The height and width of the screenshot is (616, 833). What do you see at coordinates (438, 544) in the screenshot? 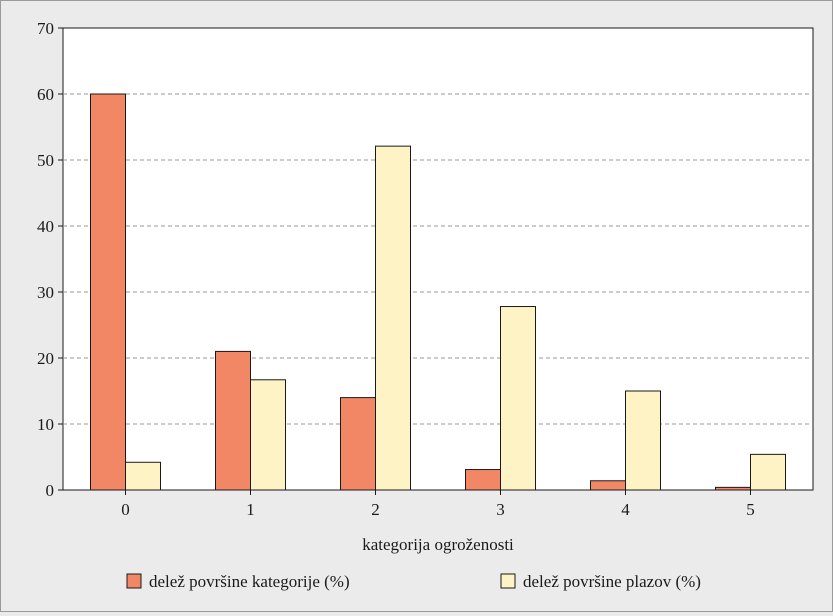
I see `x-axis-label: kategorija ogroženosti` at bounding box center [438, 544].